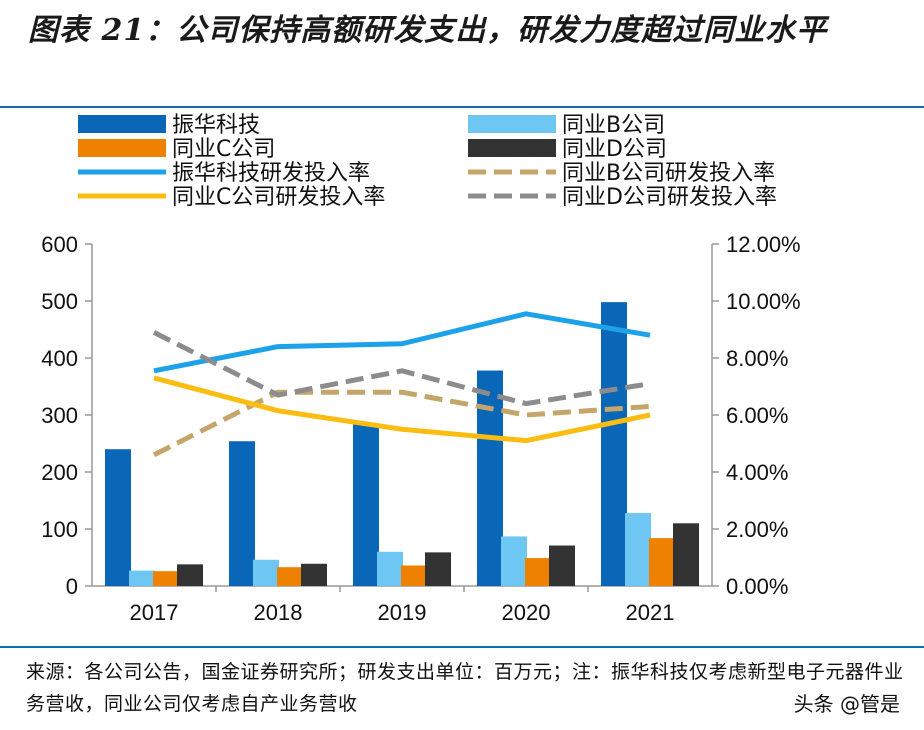  What do you see at coordinates (278, 612) in the screenshot?
I see `x-tick-label: 2018` at bounding box center [278, 612].